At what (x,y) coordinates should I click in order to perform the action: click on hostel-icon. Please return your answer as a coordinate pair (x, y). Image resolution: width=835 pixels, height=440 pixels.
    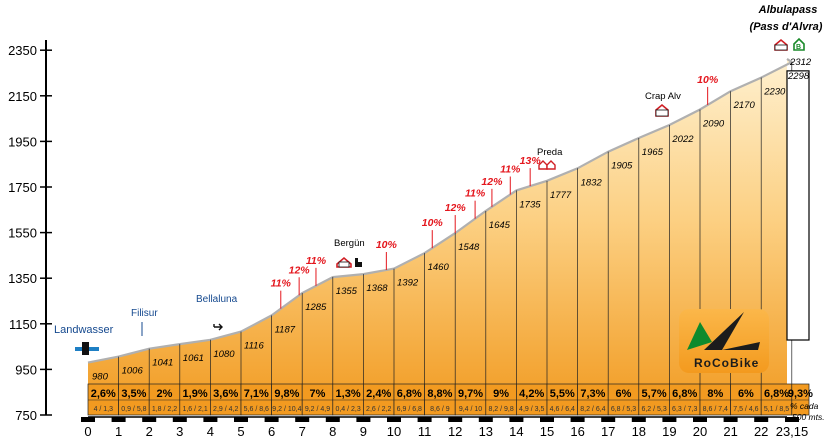
    Looking at the image, I should click on (799, 44).